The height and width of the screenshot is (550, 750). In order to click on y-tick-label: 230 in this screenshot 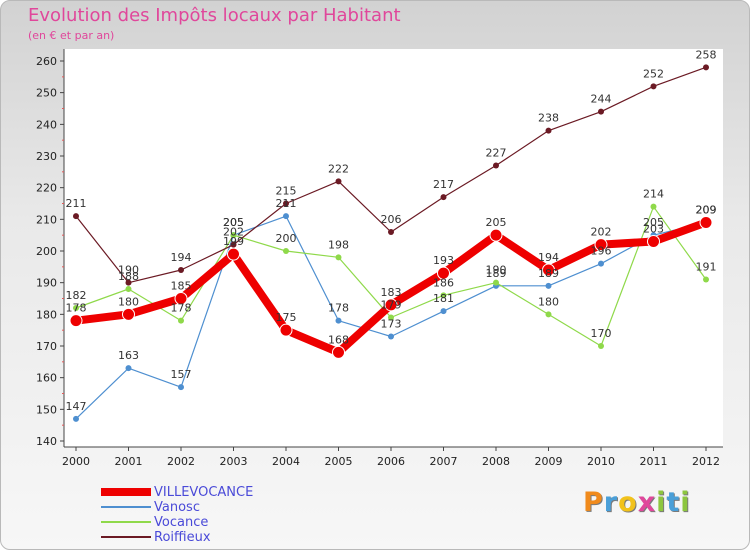, I will do `click(46, 156)`.